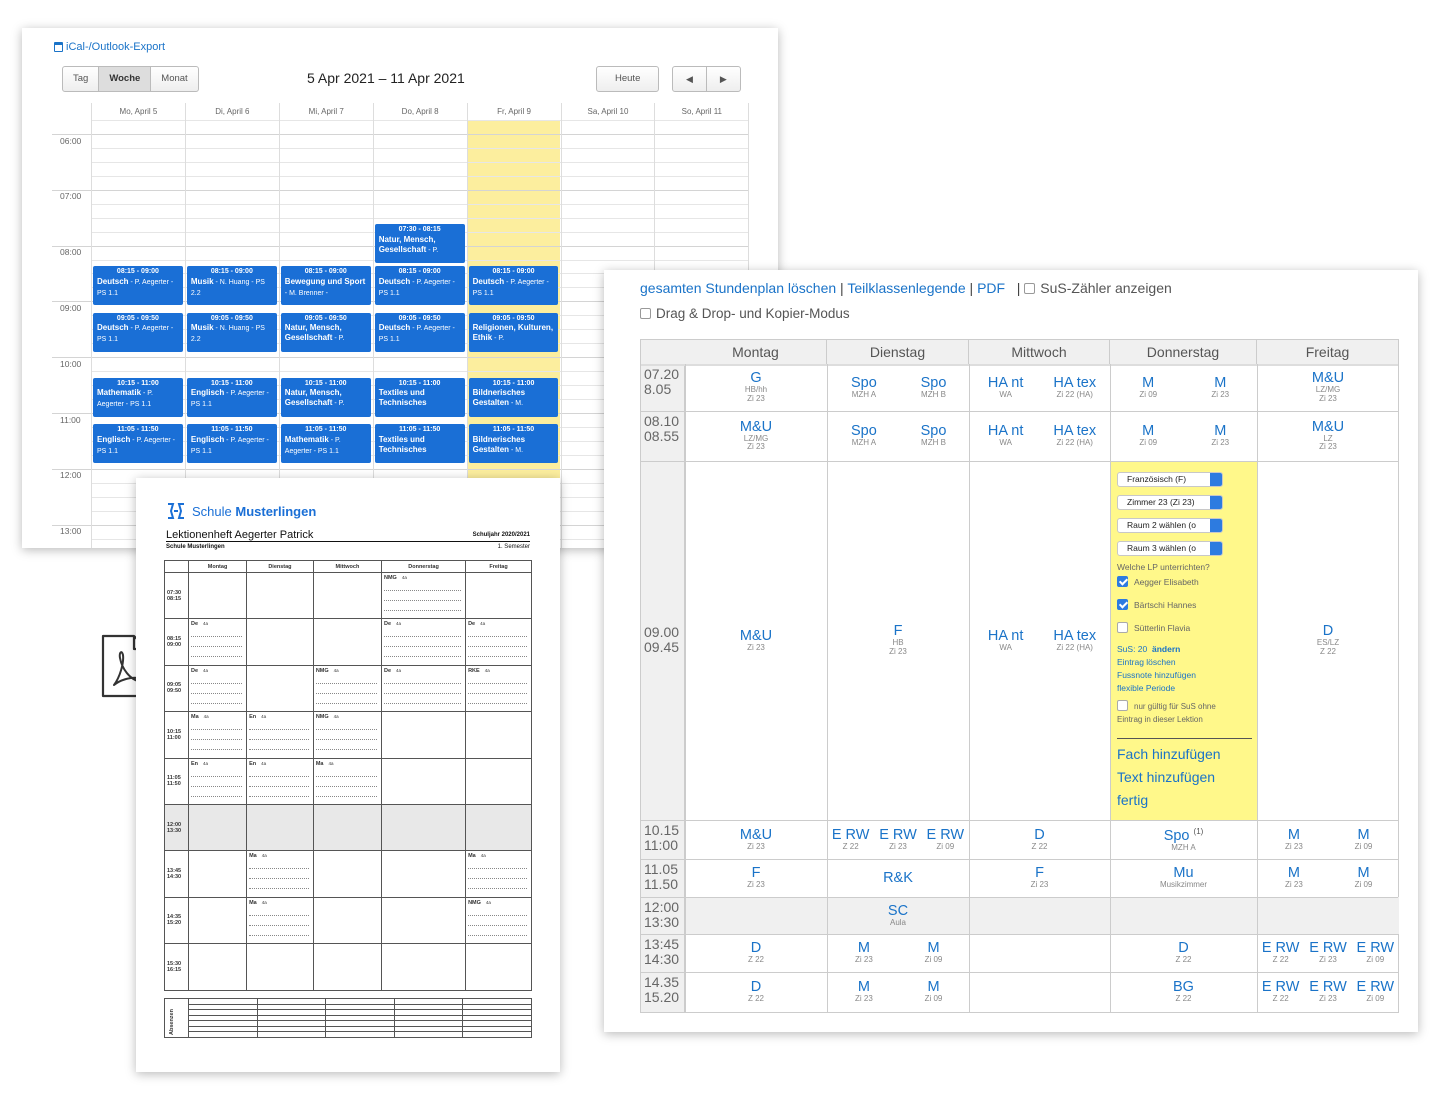 The width and height of the screenshot is (1440, 1100). Describe the element at coordinates (906, 288) in the screenshot. I see `subclass-legend-link: Teilklassenlegende` at that location.